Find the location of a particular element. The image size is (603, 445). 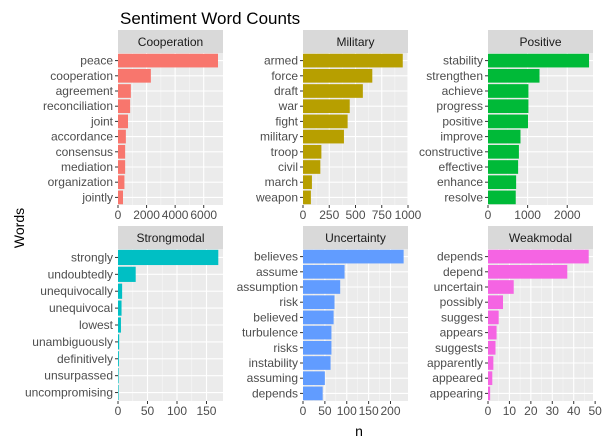

category-label: military is located at coordinates (279, 137).